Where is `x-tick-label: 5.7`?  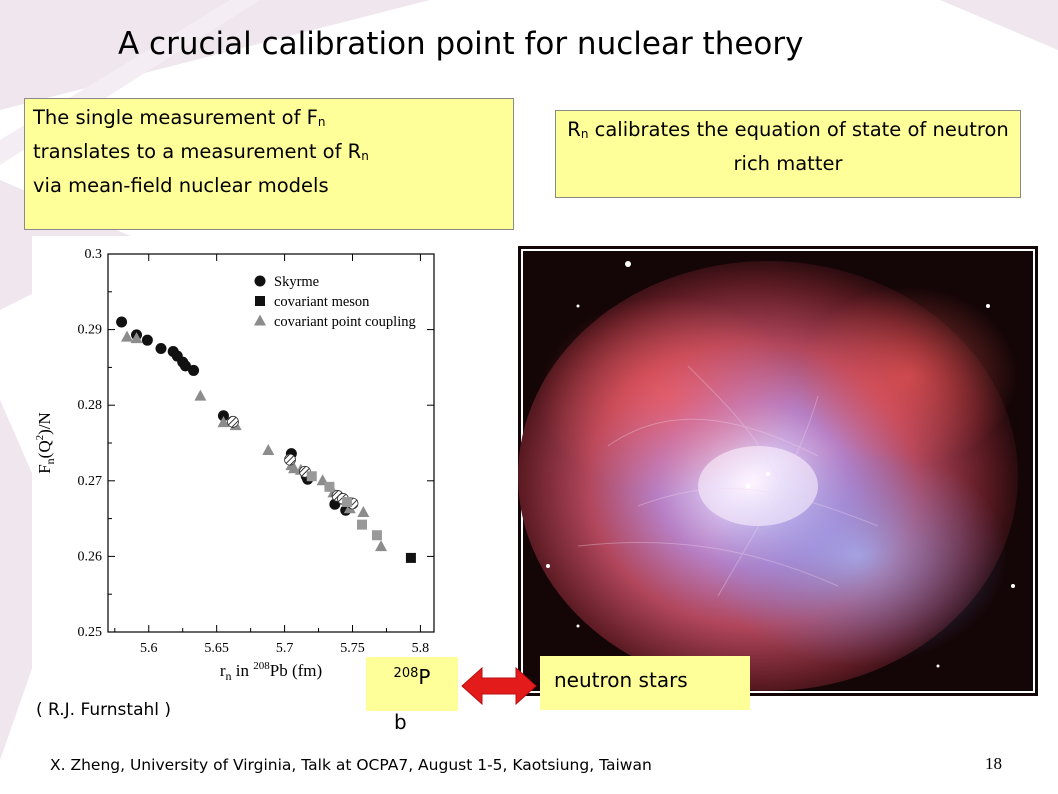 x-tick-label: 5.7 is located at coordinates (285, 648).